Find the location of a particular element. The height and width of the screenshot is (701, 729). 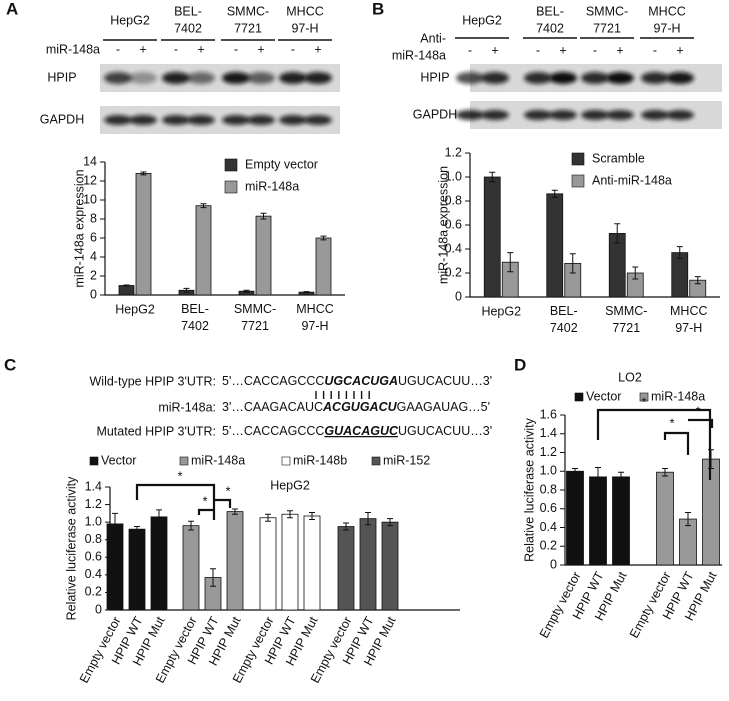

y-tick-label: 10 is located at coordinates (90, 199).